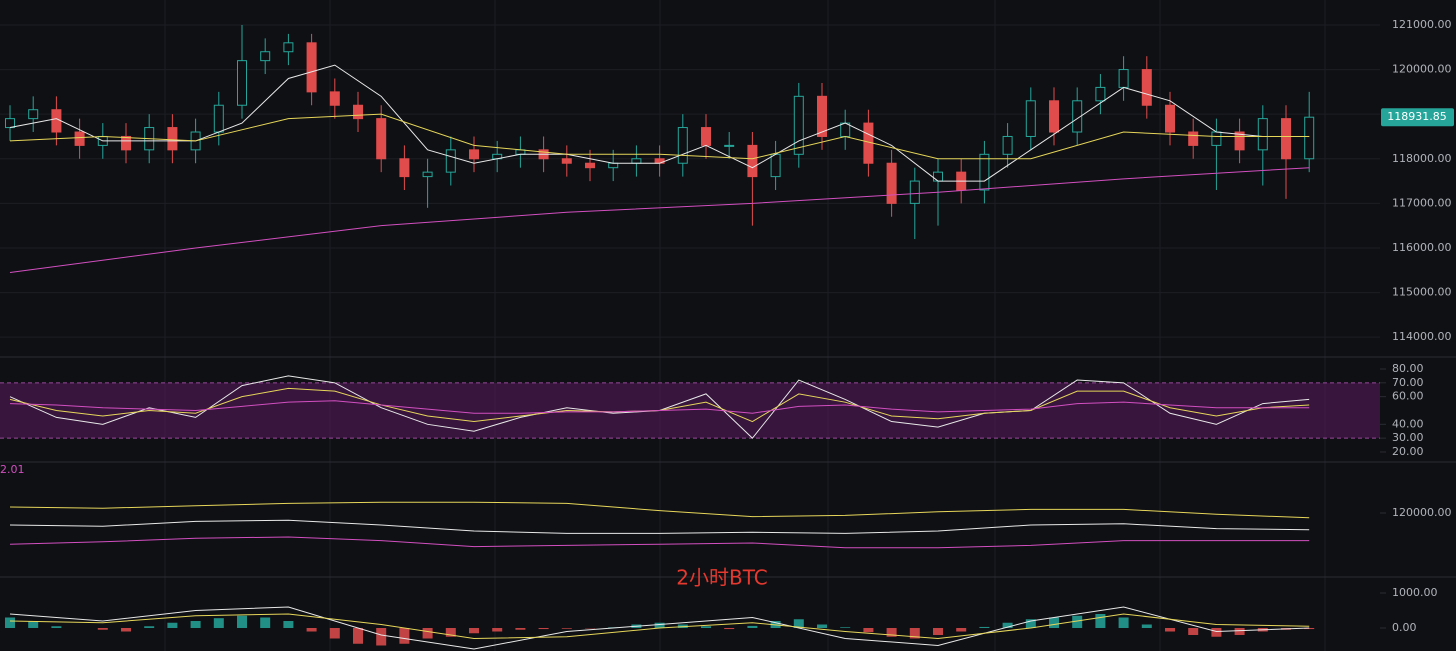  What do you see at coordinates (1408, 451) in the screenshot?
I see `y-tick-label: 20.00` at bounding box center [1408, 451].